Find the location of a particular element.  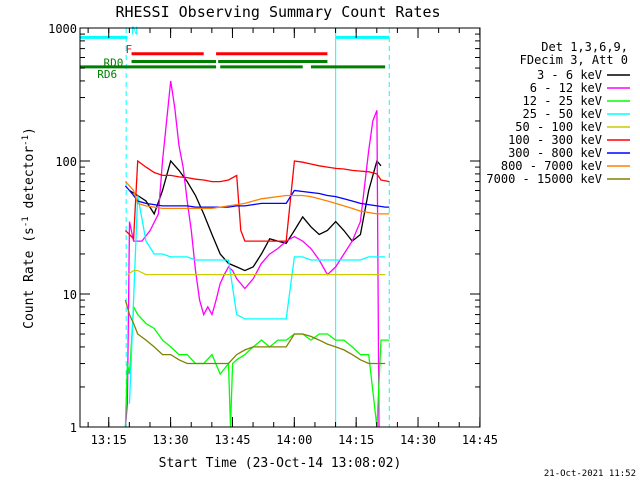

x-tick-label: 14:15 is located at coordinates (356, 440).